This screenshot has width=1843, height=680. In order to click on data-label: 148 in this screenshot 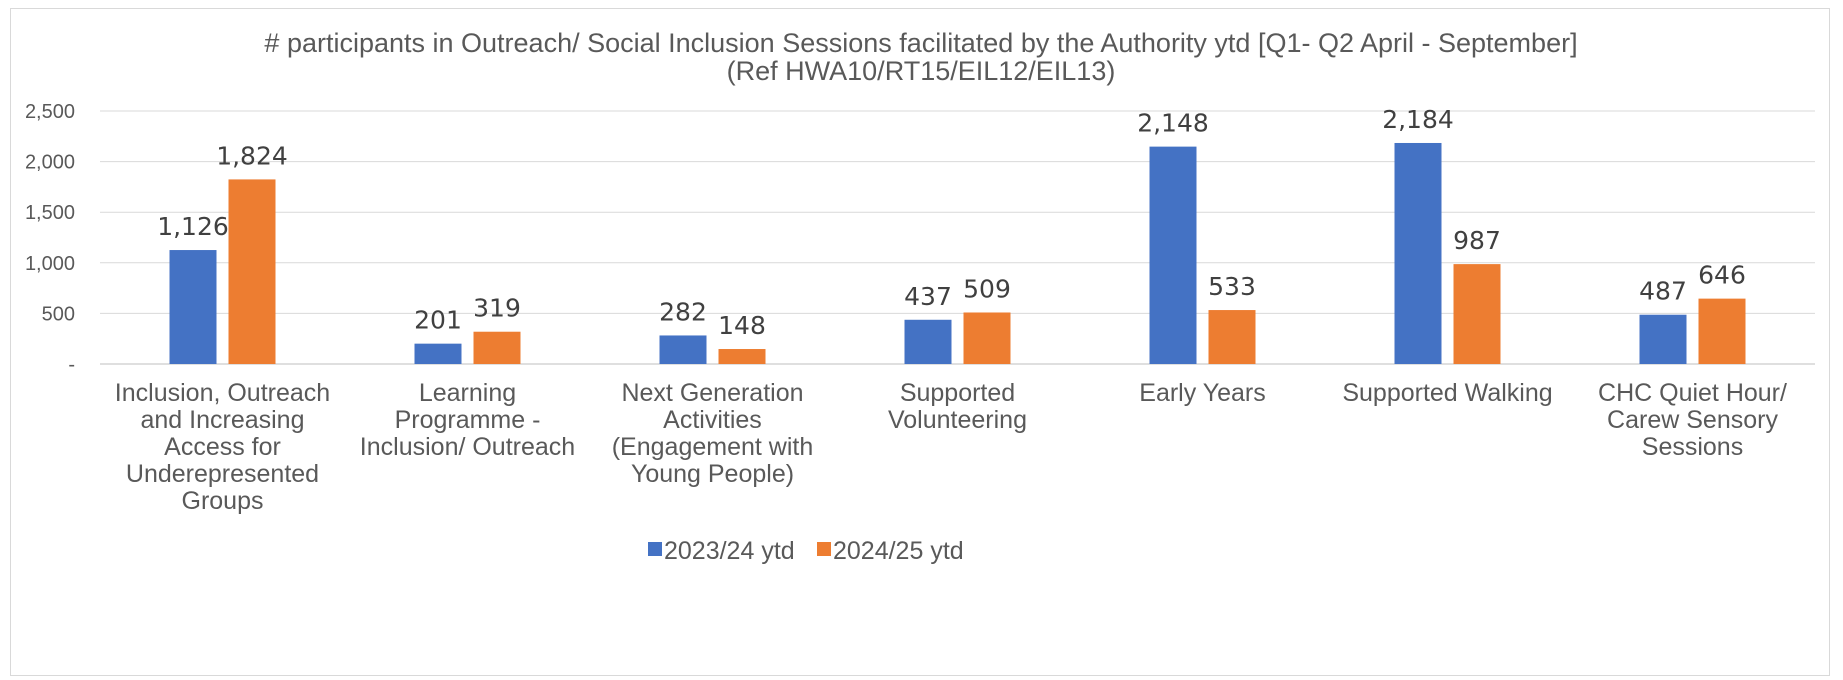, I will do `click(742, 325)`.